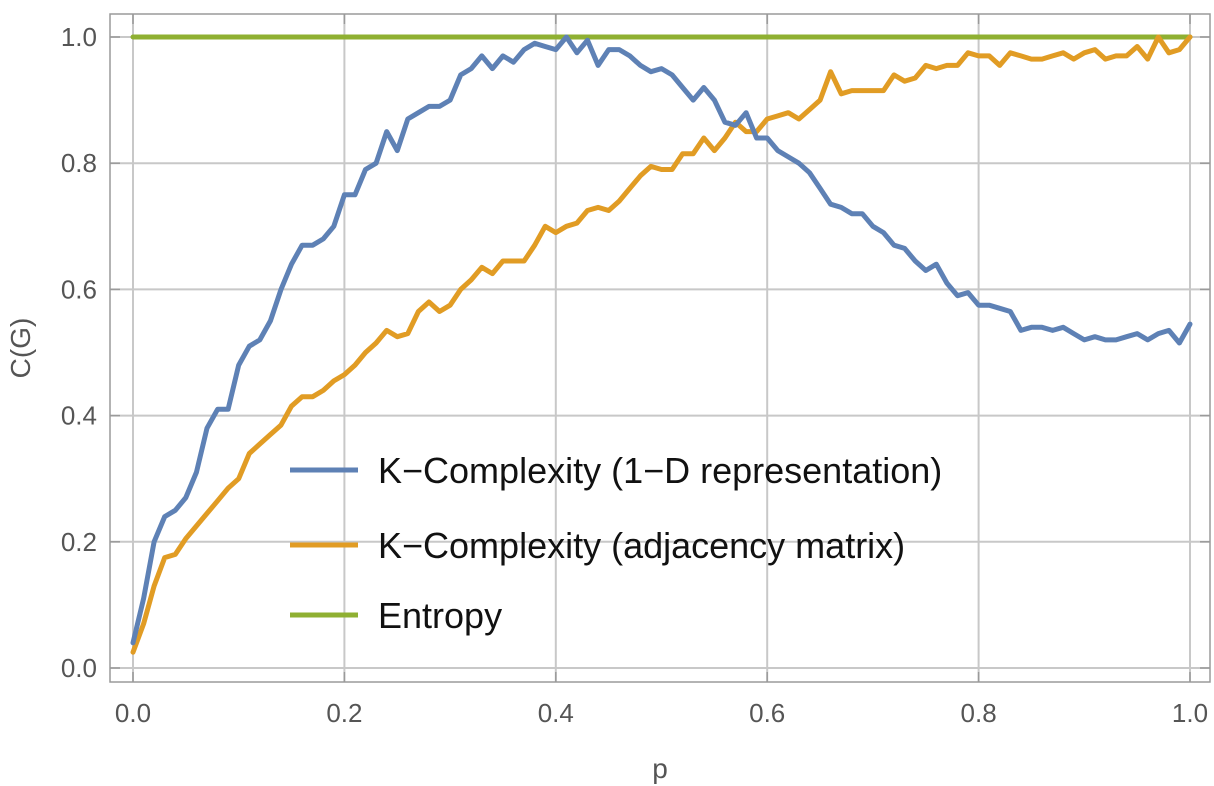  I want to click on y-tick-label: 0.0, so click(79, 668).